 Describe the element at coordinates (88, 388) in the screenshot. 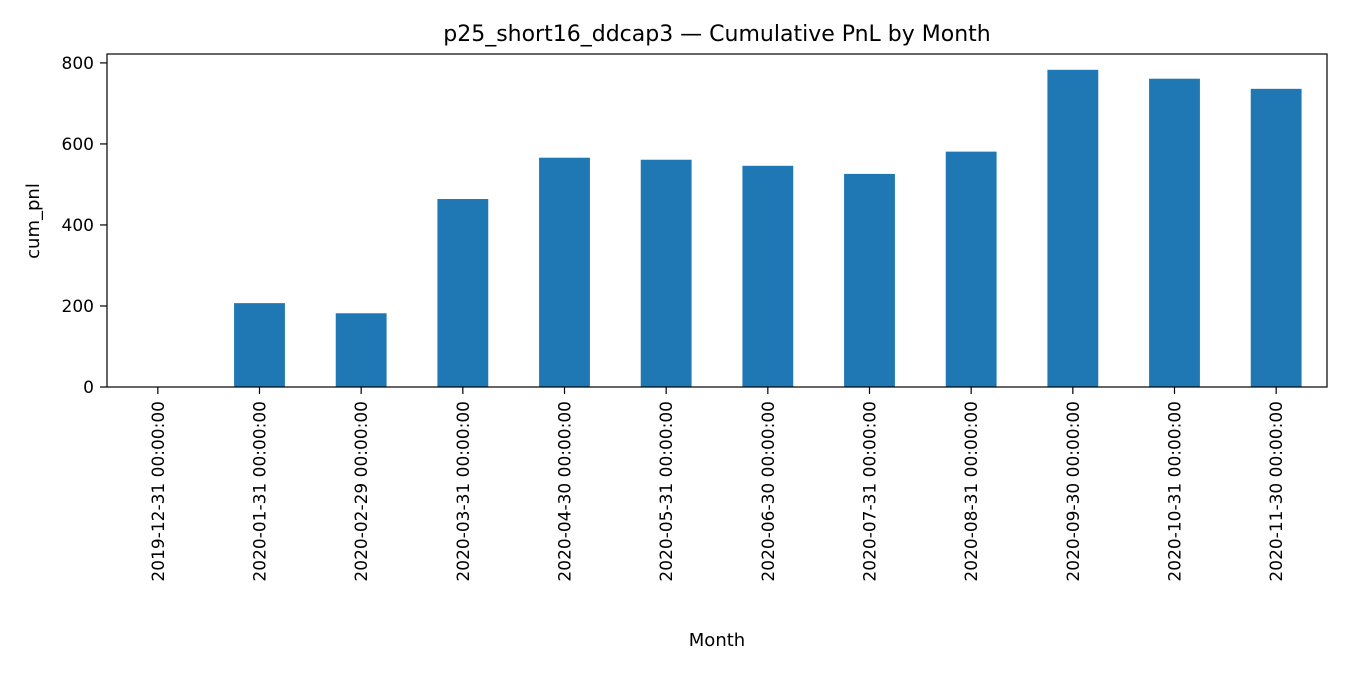

I see `y-tick-label: 0` at that location.